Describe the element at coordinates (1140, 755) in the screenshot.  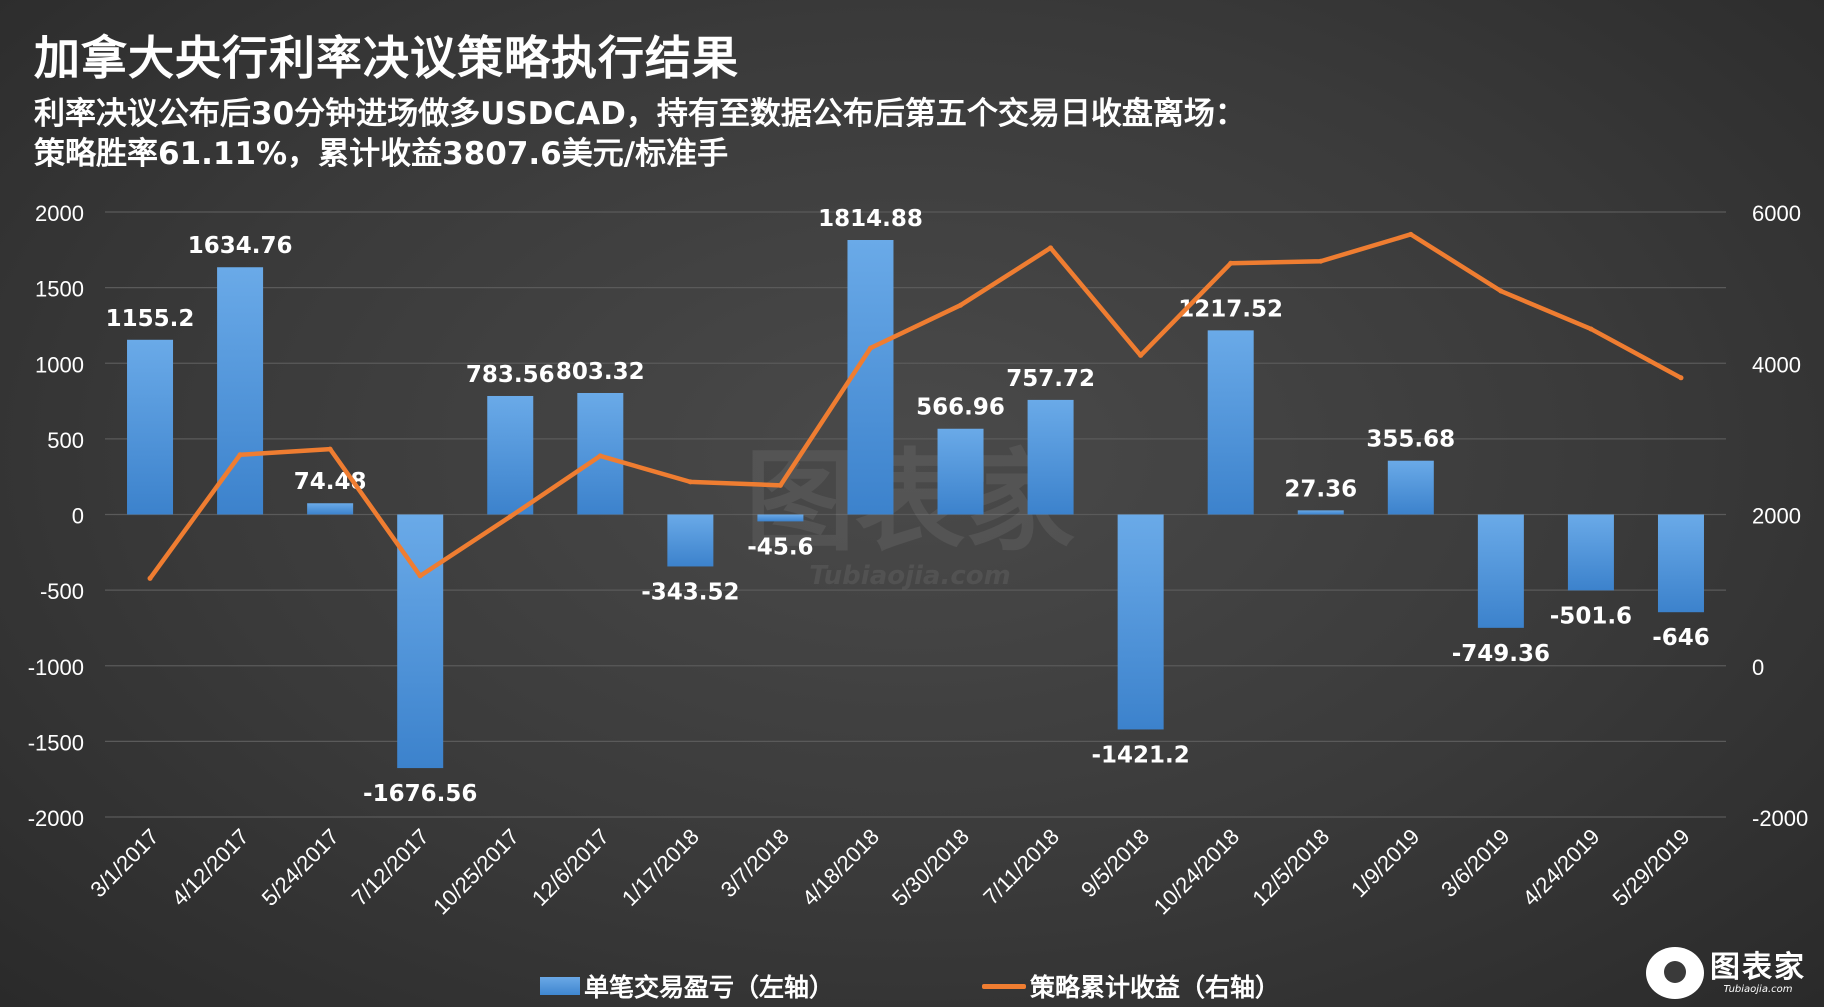
I see `data-label: -1421.2` at that location.